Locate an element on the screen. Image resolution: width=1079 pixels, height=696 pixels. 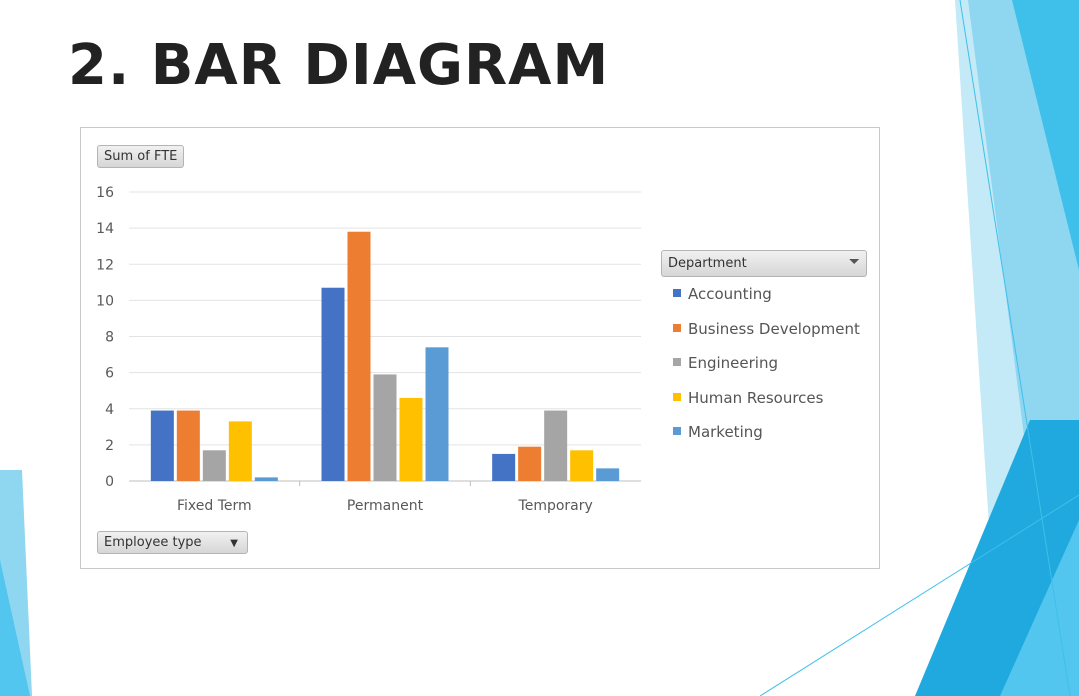
legend-item: Accounting is located at coordinates (722, 294).